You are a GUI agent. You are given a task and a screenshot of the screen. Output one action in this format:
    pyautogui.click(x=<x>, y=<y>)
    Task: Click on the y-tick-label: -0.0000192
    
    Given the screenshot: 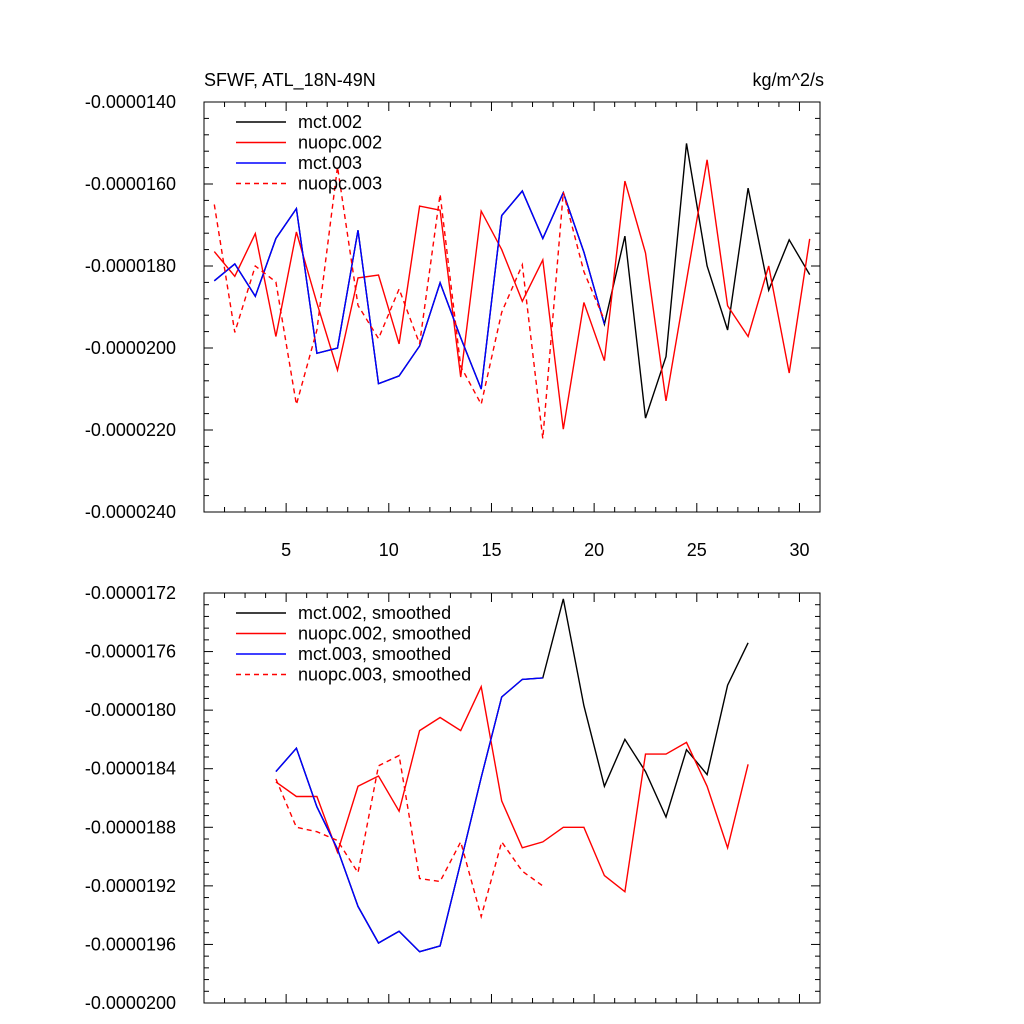 What is the action you would take?
    pyautogui.click(x=130, y=886)
    